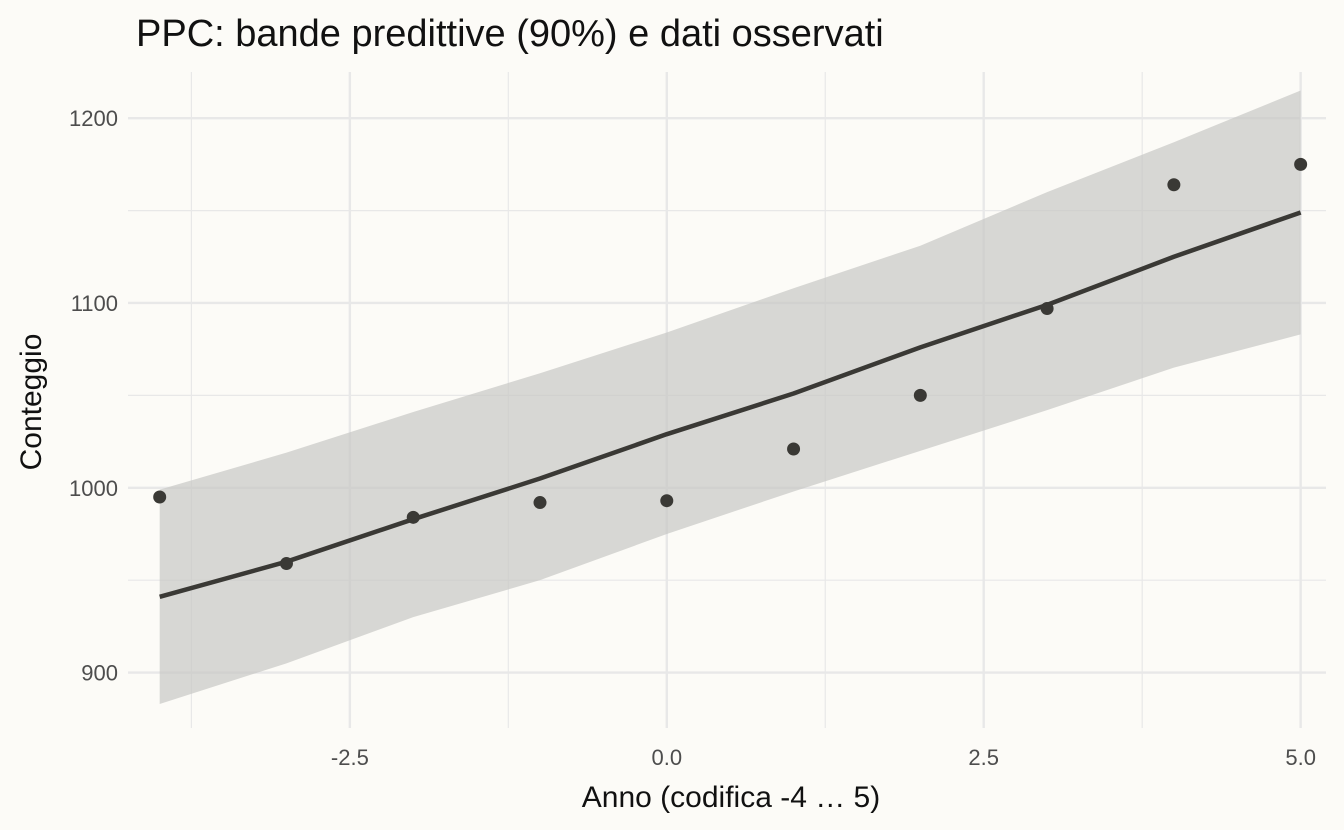 The width and height of the screenshot is (1344, 830). Describe the element at coordinates (666, 757) in the screenshot. I see `x-tick-label: 0.0` at that location.